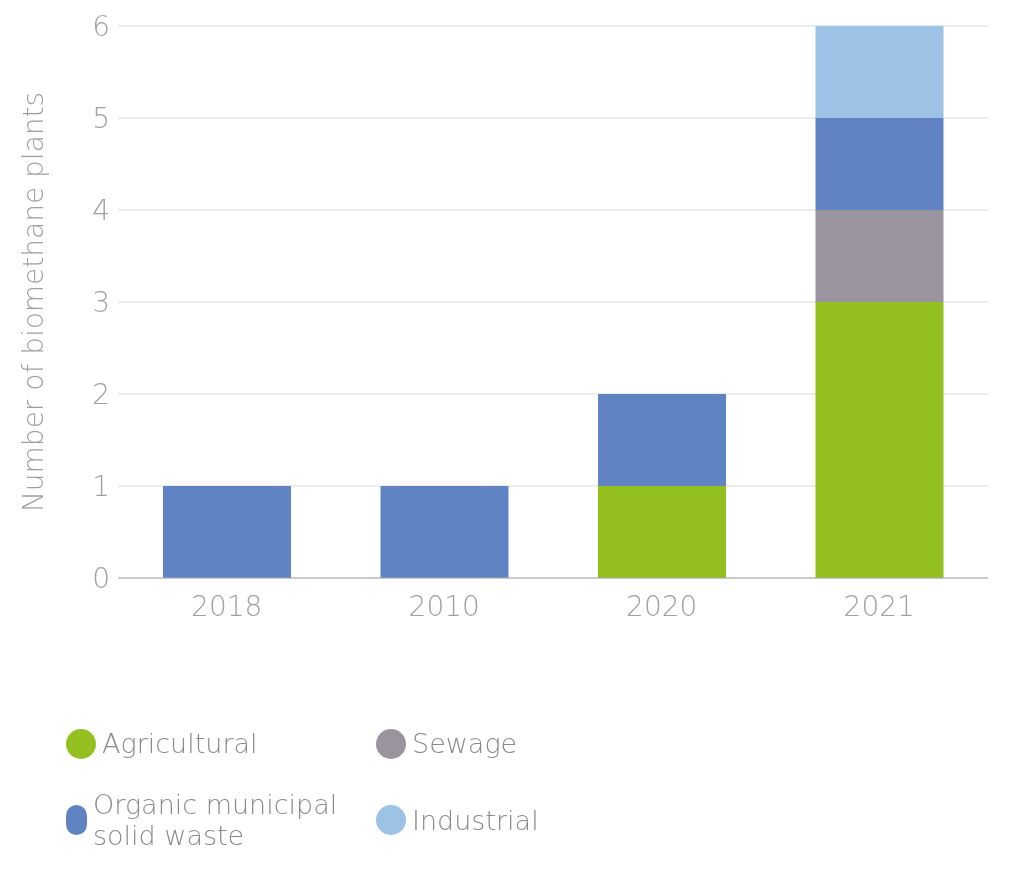  Describe the element at coordinates (33, 302) in the screenshot. I see `y-axis-title: Number of biomethane plants` at that location.